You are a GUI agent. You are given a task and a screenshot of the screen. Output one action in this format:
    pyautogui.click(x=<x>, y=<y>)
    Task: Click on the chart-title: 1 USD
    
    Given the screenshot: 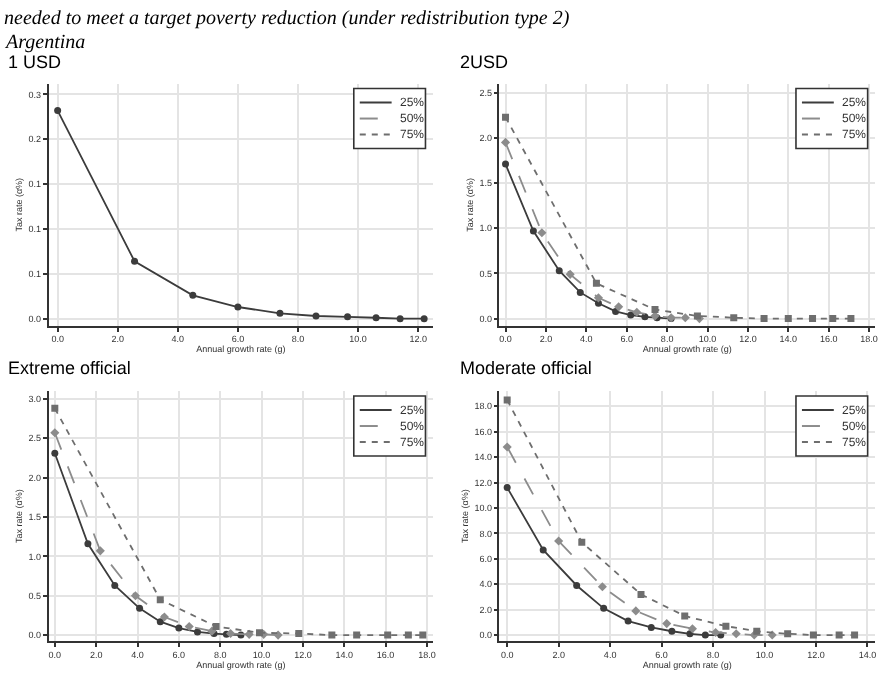 What is the action you would take?
    pyautogui.click(x=35, y=62)
    